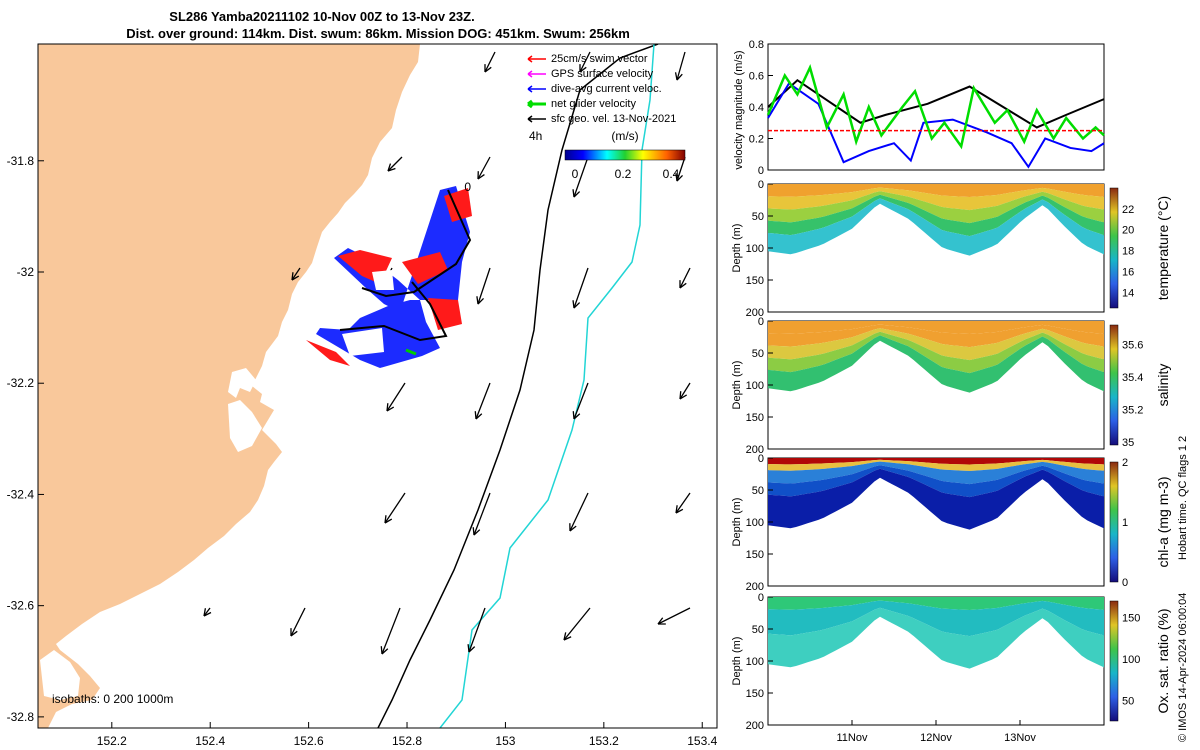 The width and height of the screenshot is (1200, 750). I want to click on map-x-tick-label: 153, so click(505, 741).